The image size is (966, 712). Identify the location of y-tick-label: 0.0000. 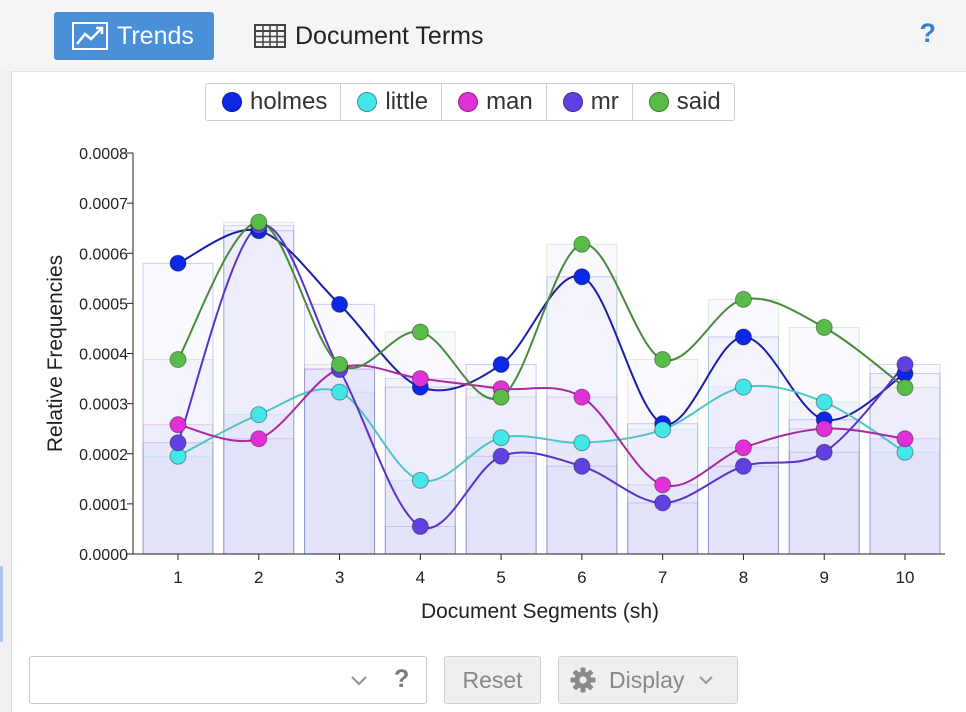
(103, 555).